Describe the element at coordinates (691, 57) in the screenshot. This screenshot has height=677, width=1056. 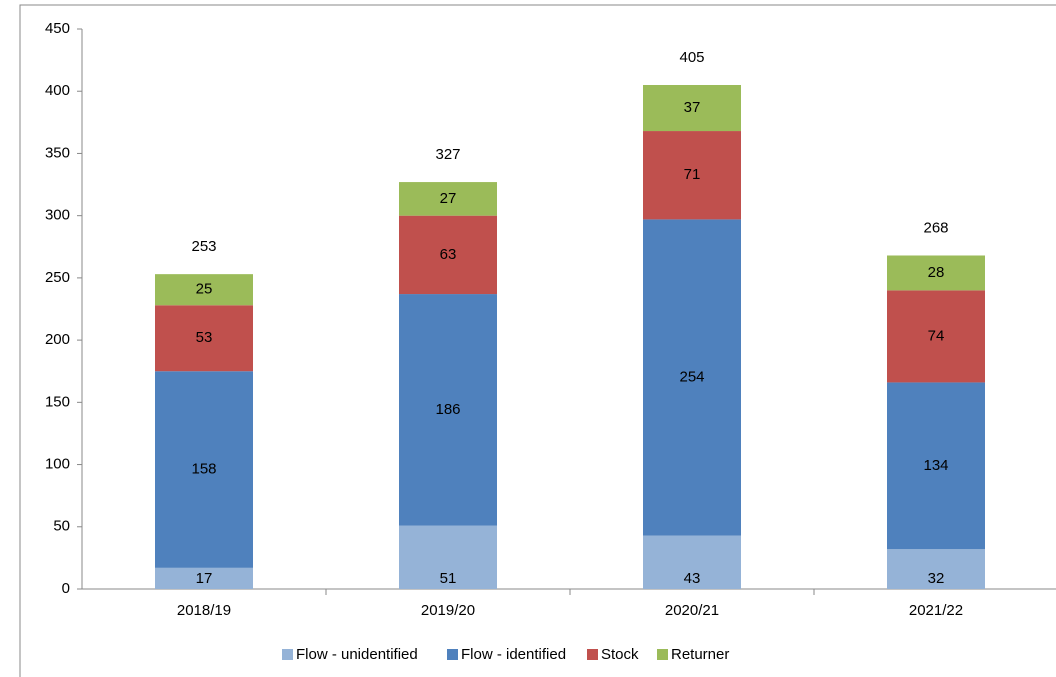
I see `total-label: 405` at that location.